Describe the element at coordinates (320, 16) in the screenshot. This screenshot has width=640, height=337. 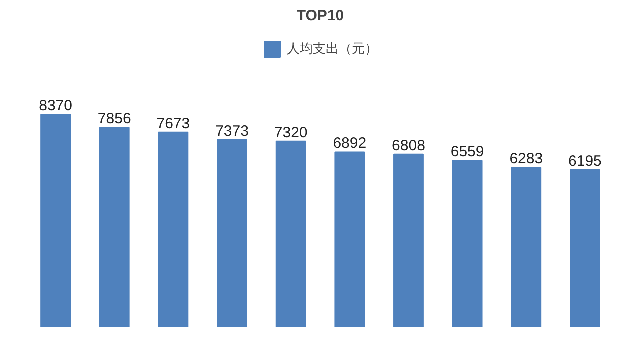
I see `chart-title: TOP10` at that location.